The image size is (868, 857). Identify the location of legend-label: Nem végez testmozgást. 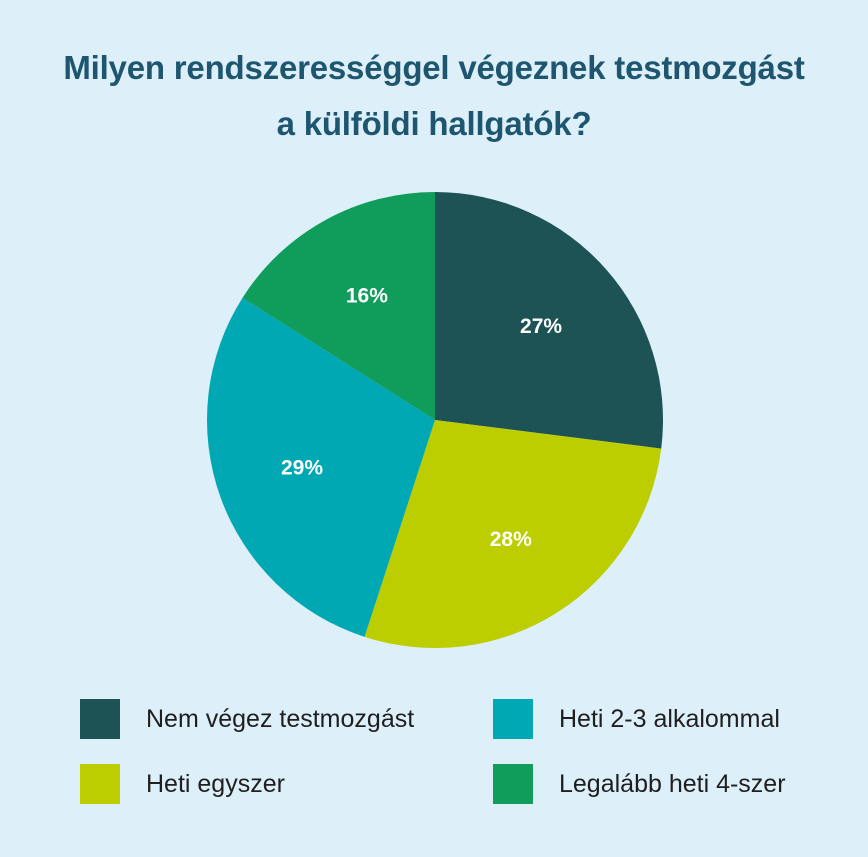
(280, 718).